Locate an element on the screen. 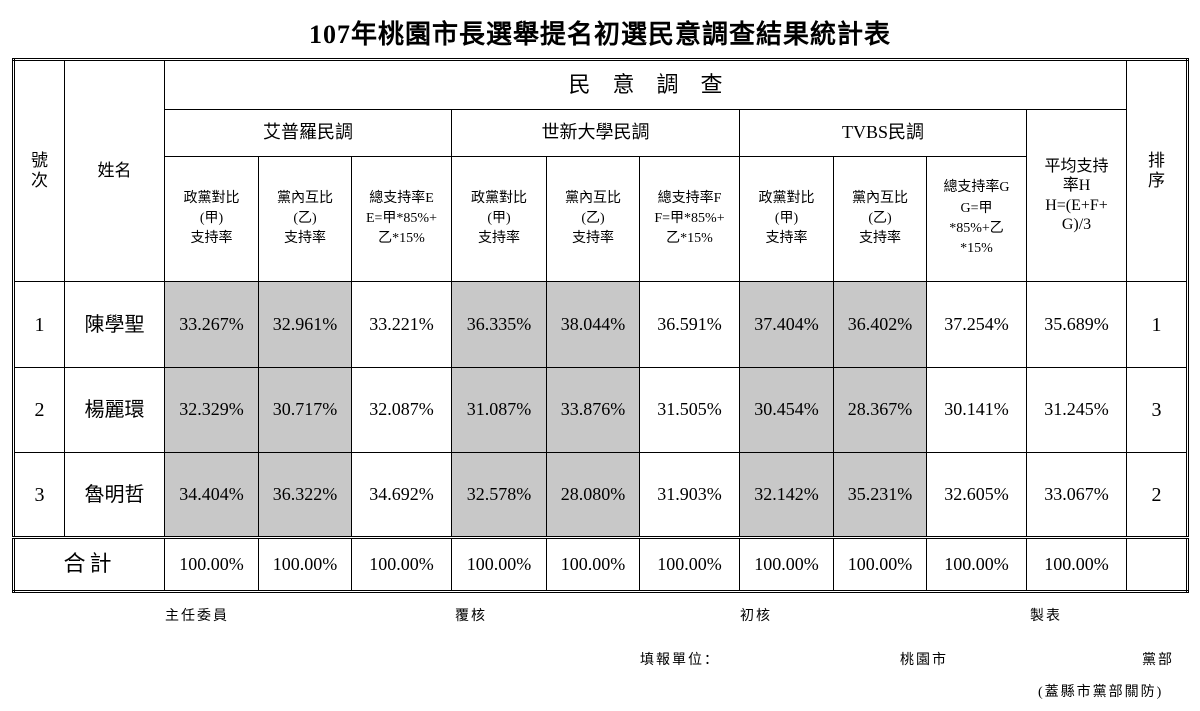 The width and height of the screenshot is (1200, 711). percentage: 32.961% is located at coordinates (305, 324).